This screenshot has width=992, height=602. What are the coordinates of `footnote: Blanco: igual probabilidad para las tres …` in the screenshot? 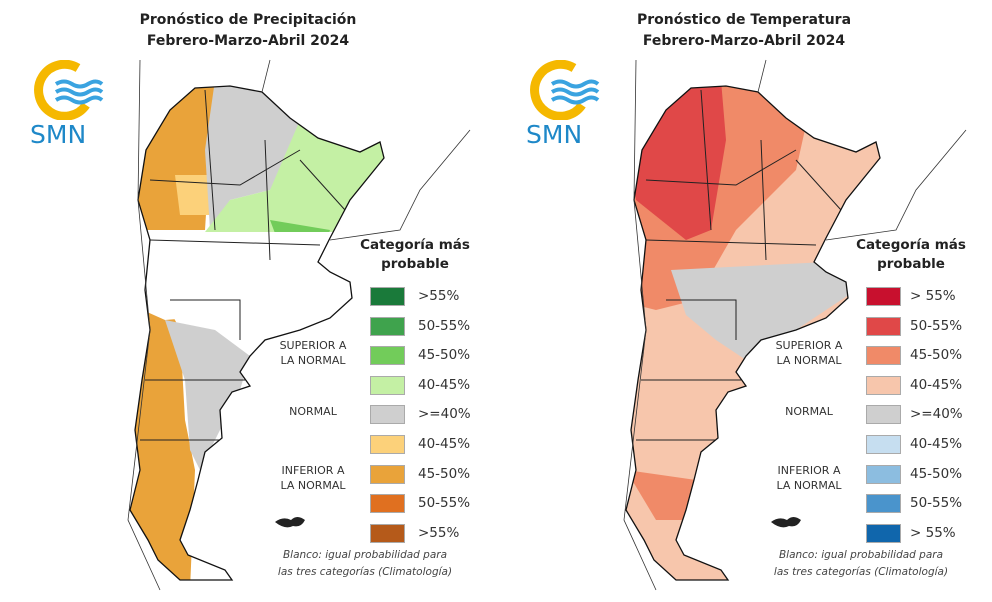 It's located at (861, 564).